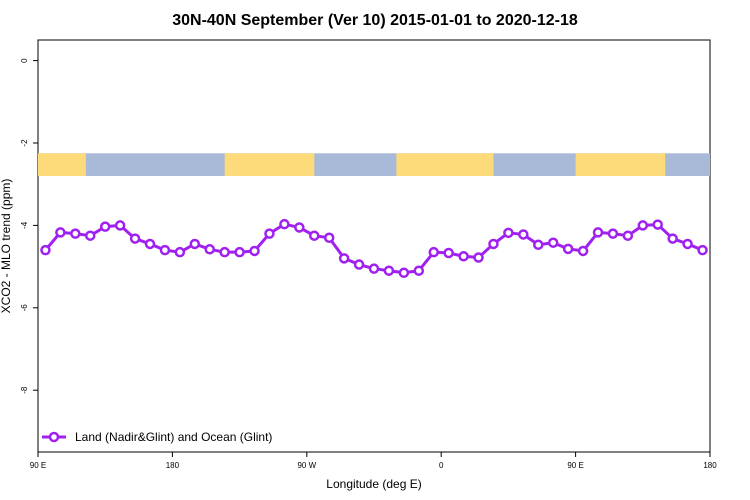 Image resolution: width=750 pixels, height=500 pixels. Describe the element at coordinates (373, 461) in the screenshot. I see `x-axis: 90 E 180 90 W 0 90 E 180` at that location.